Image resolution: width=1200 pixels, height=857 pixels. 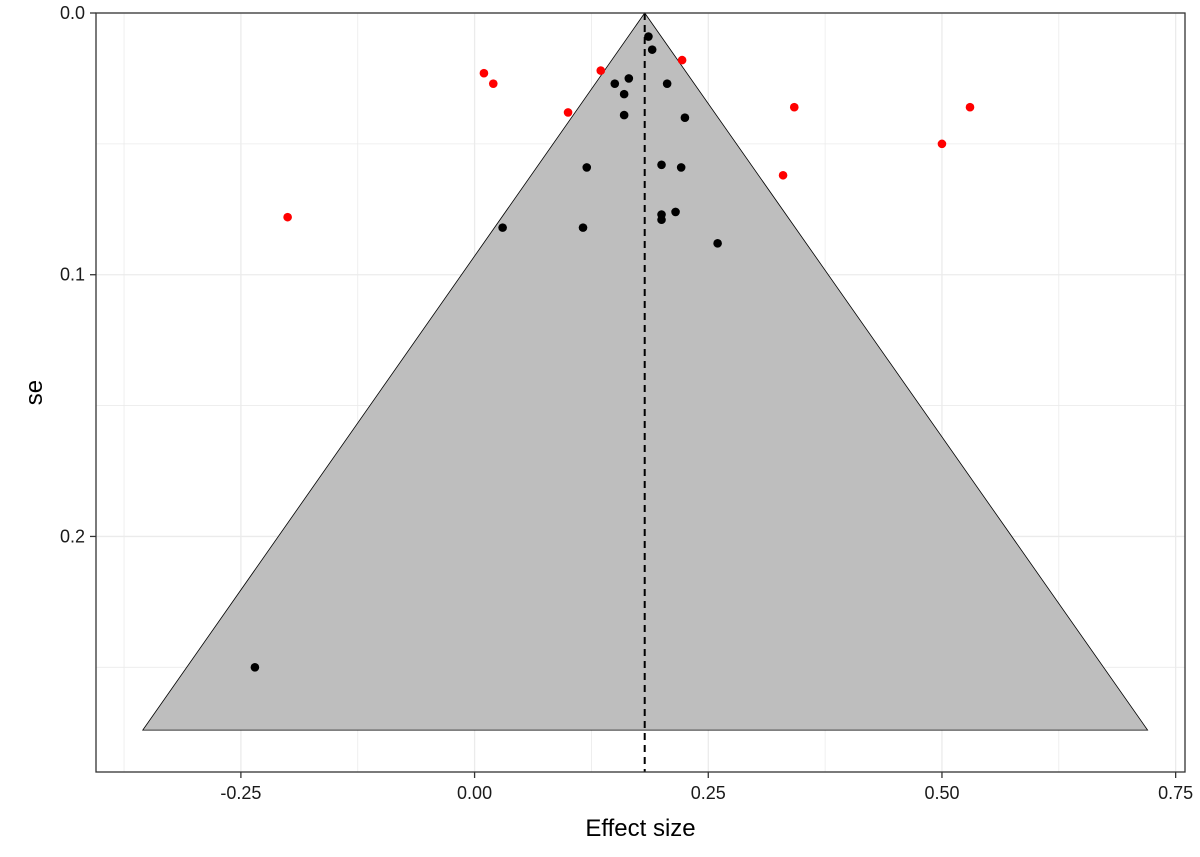 I want to click on y-tick-label: 0.0, so click(x=72, y=13).